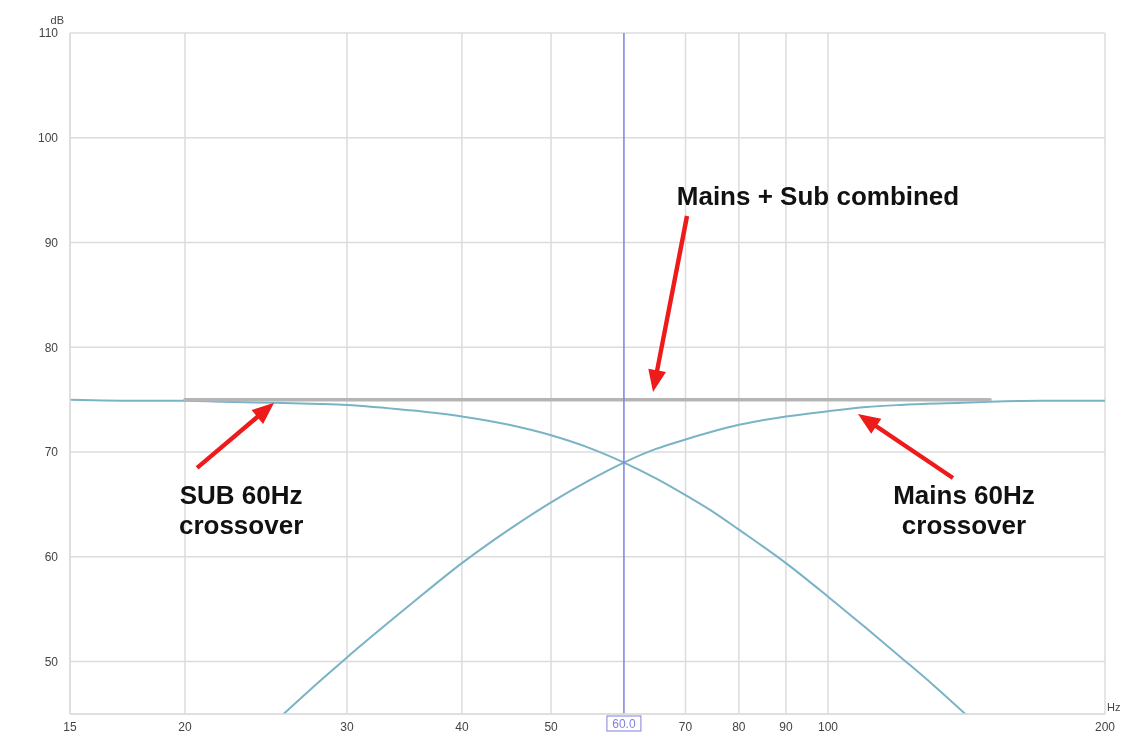  I want to click on y-tick-label: 50, so click(51, 661).